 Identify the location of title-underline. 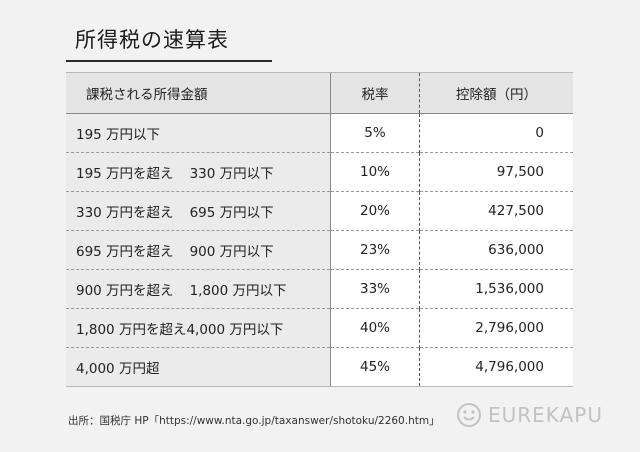
(169, 61).